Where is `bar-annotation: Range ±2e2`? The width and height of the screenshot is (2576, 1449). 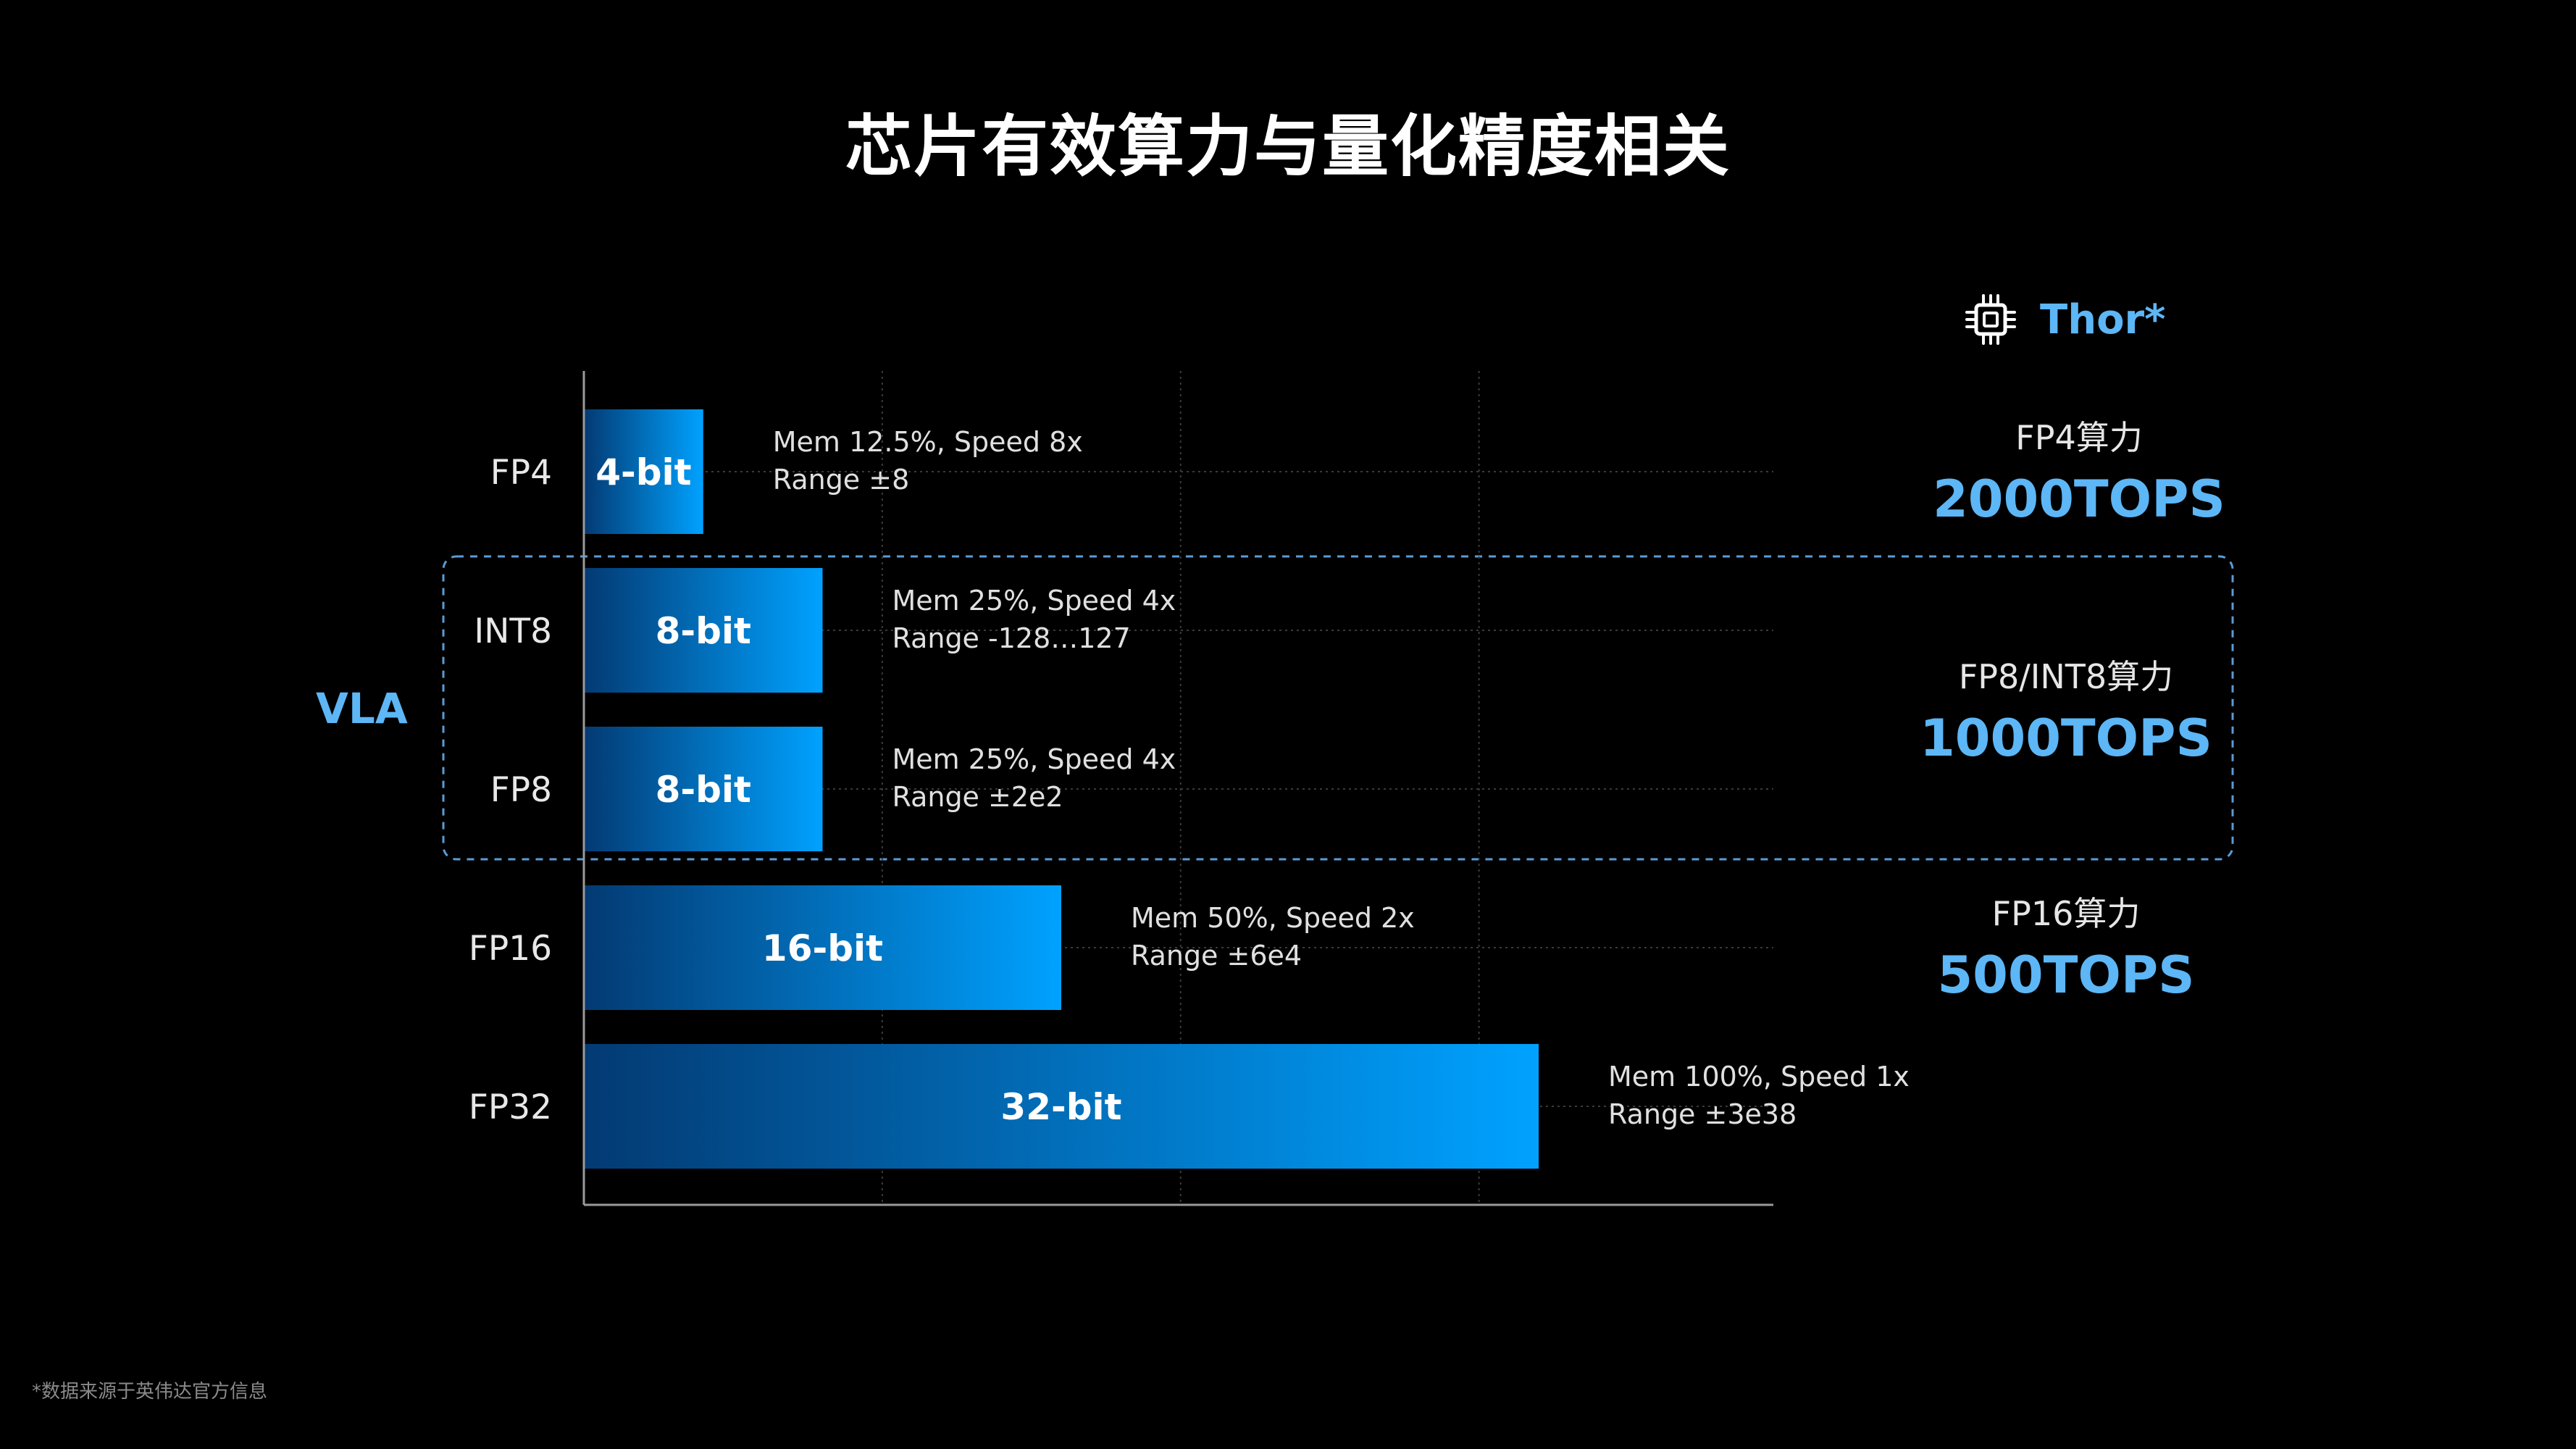 bar-annotation: Range ±2e2 is located at coordinates (978, 797).